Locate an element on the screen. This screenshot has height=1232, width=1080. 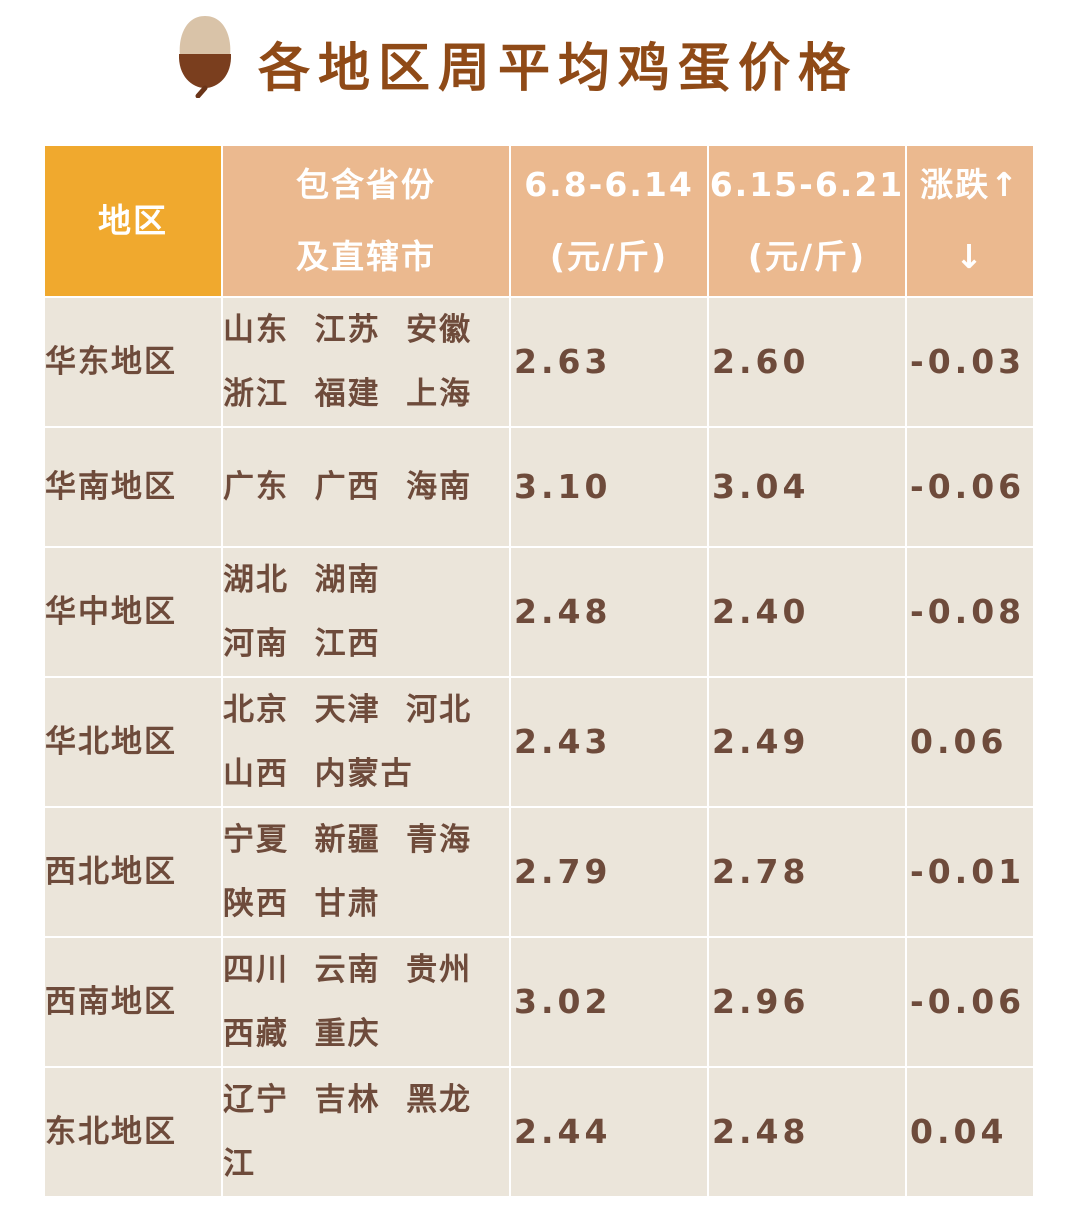
header-cell: 涨跌↑ ↓ is located at coordinates (970, 221).